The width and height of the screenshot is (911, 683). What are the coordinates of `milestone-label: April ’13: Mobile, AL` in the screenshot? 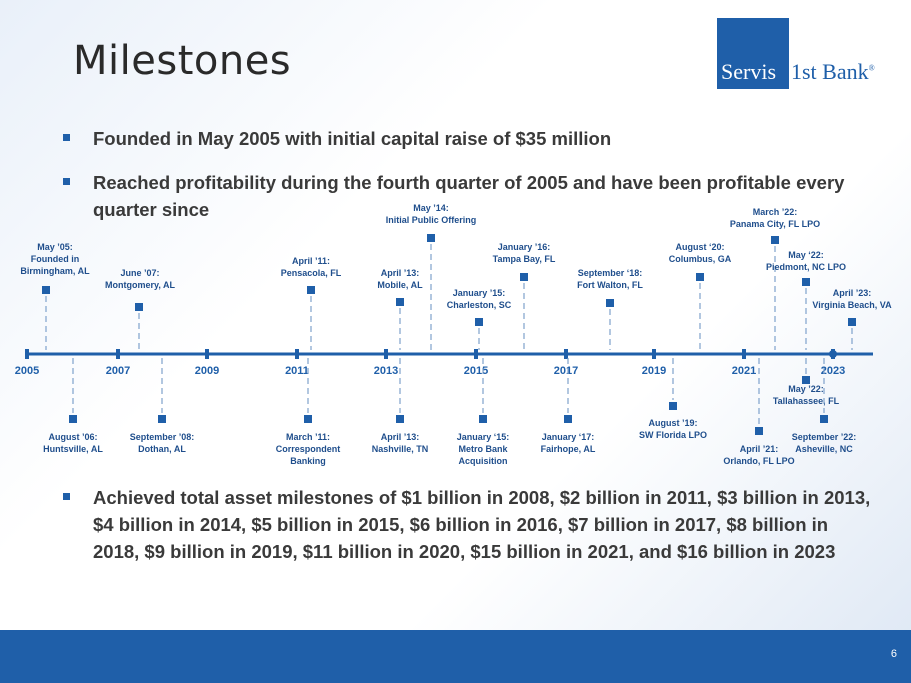 It's located at (400, 279).